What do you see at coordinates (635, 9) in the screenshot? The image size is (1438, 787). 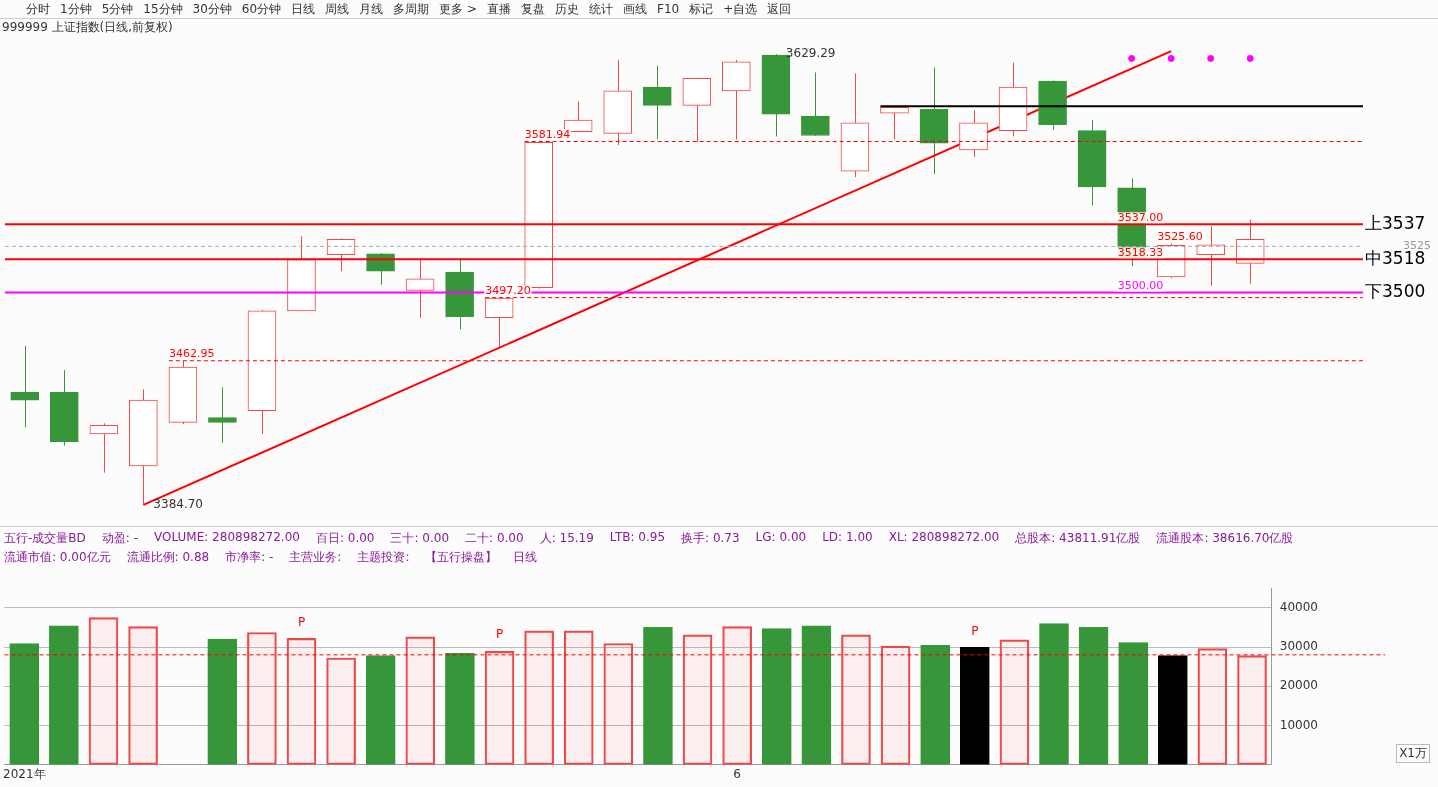 I see `text: 画线` at bounding box center [635, 9].